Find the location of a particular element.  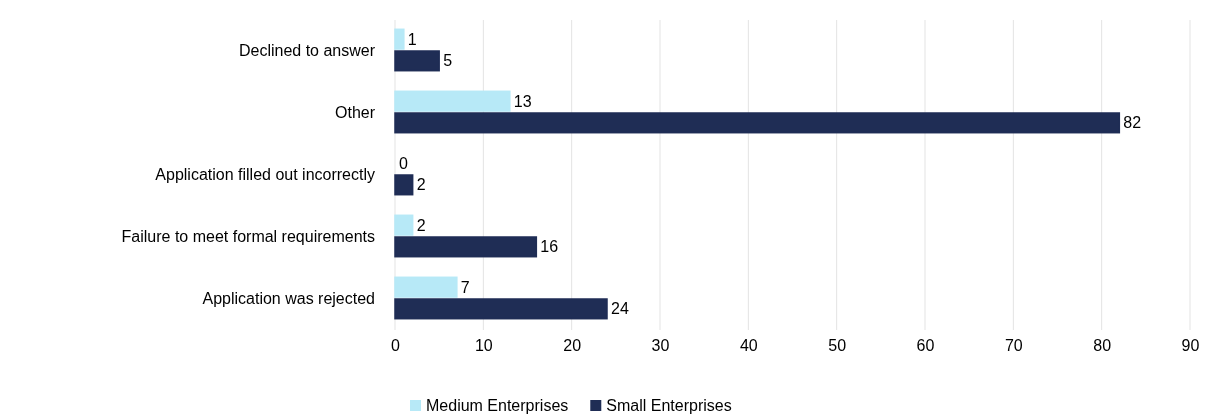

data-label: 0 is located at coordinates (403, 163).